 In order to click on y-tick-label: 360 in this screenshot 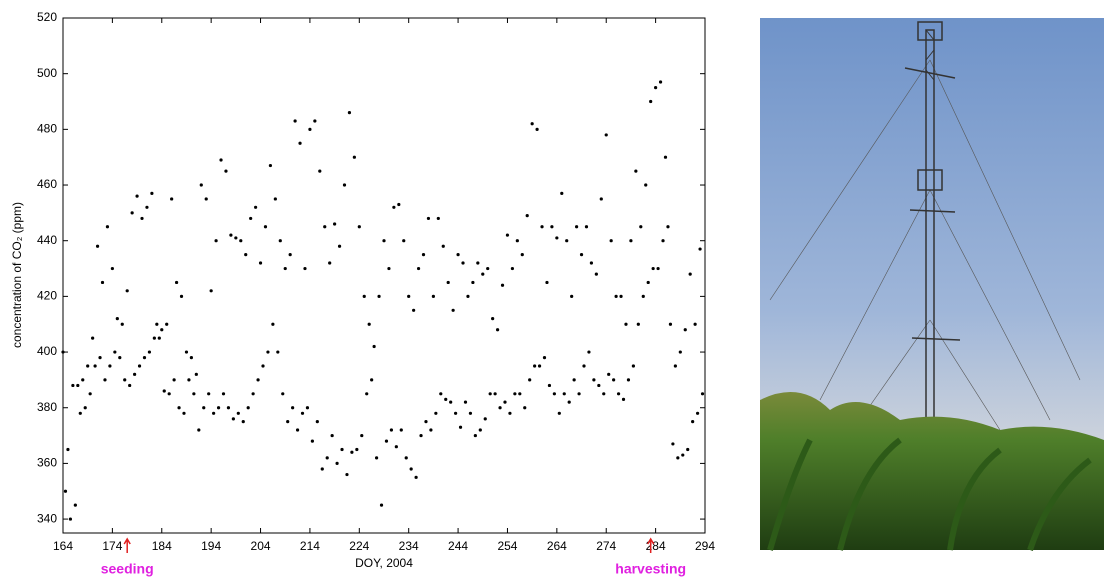, I will do `click(47, 463)`.